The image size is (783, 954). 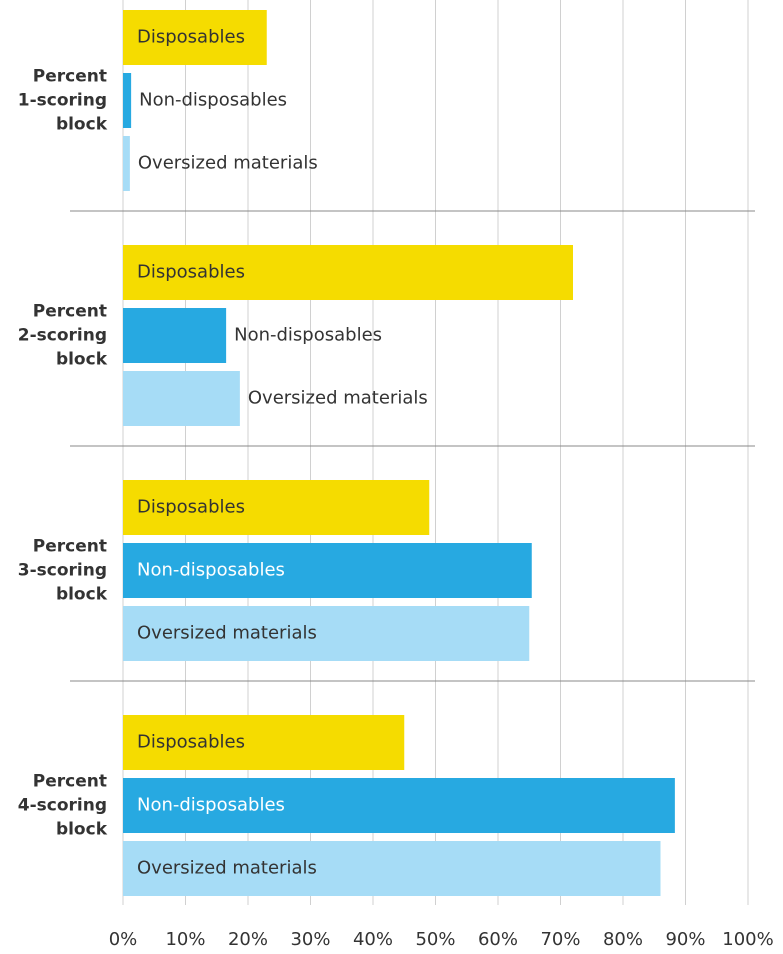 I want to click on x-tick-label: 100%, so click(x=747, y=939).